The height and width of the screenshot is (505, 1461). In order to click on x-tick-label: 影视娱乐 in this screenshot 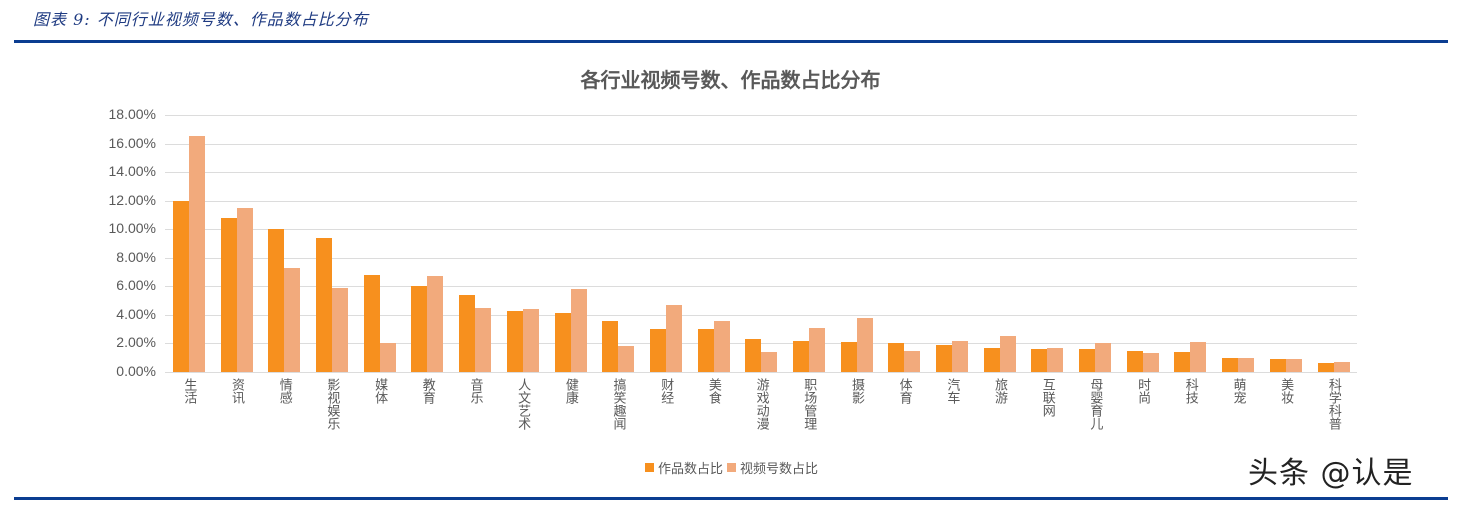, I will do `click(332, 404)`.